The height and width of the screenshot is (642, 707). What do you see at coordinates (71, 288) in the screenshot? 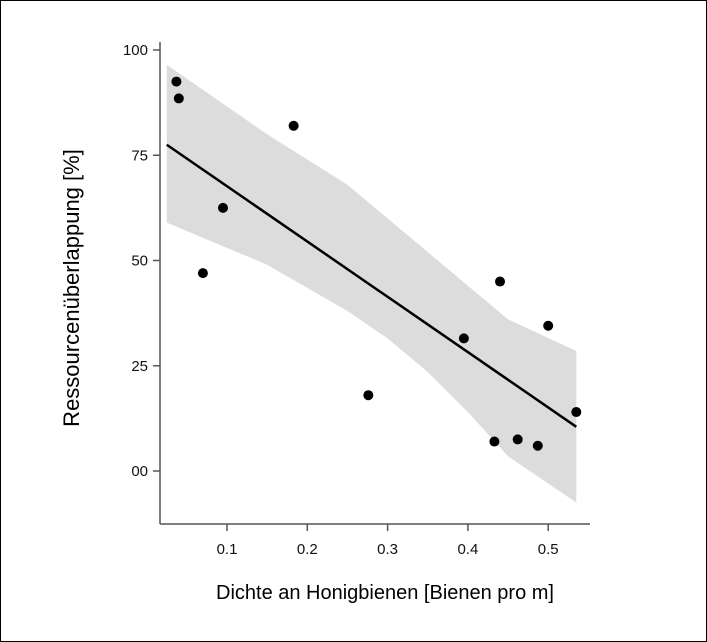
I see `y-axis-title: Ressourcenüberlappung [%]` at bounding box center [71, 288].